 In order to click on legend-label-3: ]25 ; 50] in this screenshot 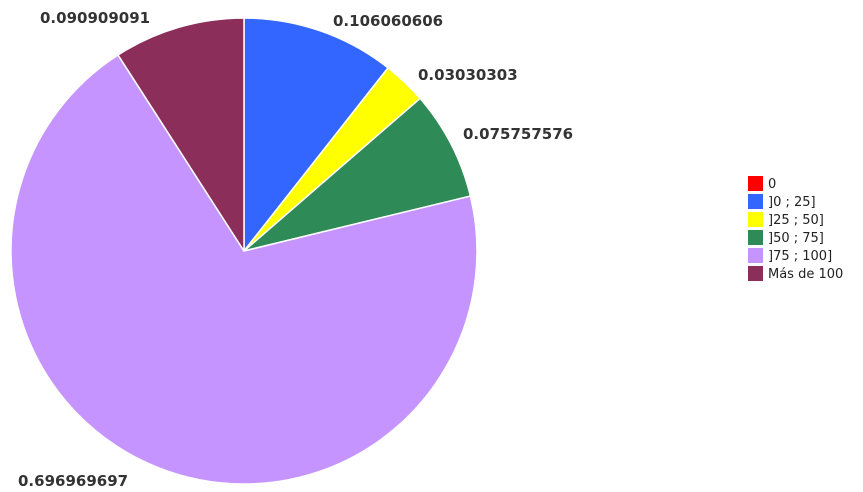, I will do `click(796, 220)`.